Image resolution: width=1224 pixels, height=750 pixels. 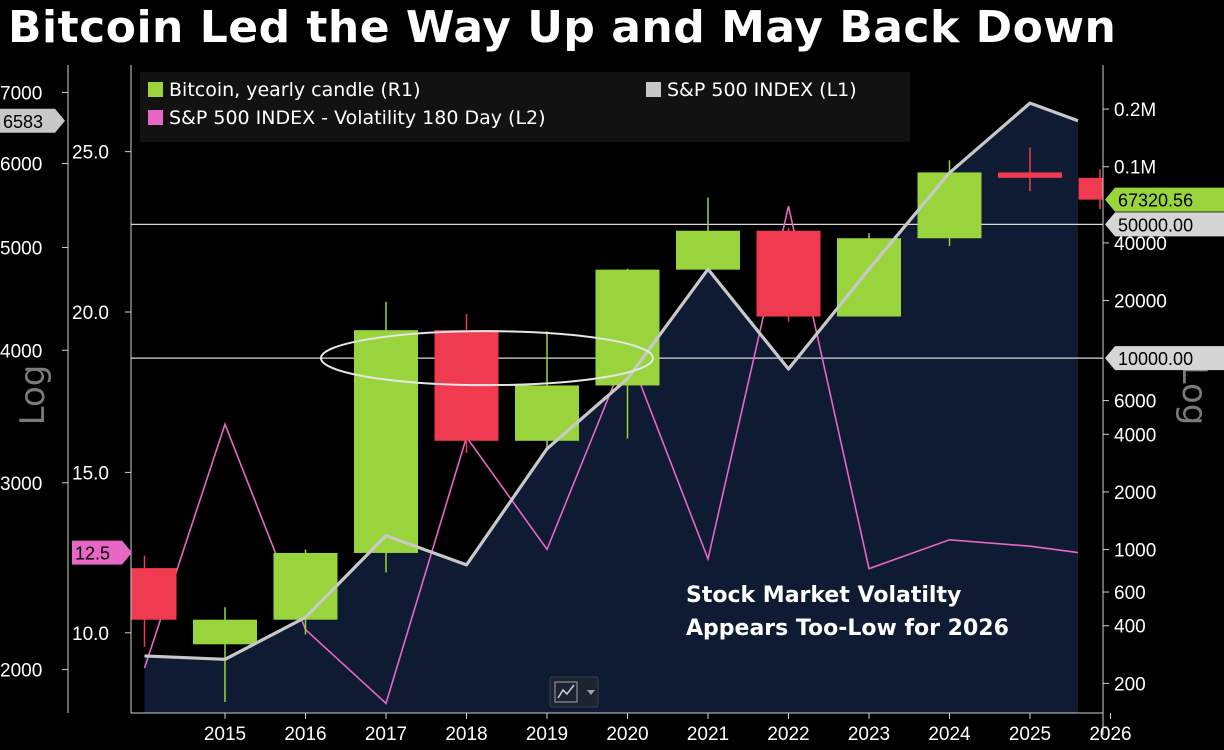 What do you see at coordinates (1155, 201) in the screenshot?
I see `bitcoin-value-badge-label: 67320.56` at bounding box center [1155, 201].